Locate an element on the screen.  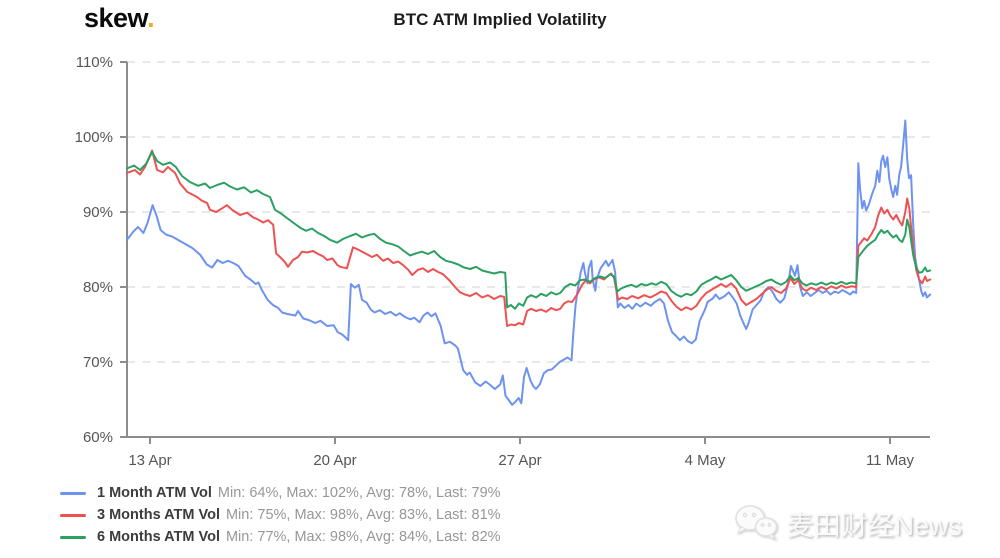
y-tick-label: 90% is located at coordinates (98, 212).